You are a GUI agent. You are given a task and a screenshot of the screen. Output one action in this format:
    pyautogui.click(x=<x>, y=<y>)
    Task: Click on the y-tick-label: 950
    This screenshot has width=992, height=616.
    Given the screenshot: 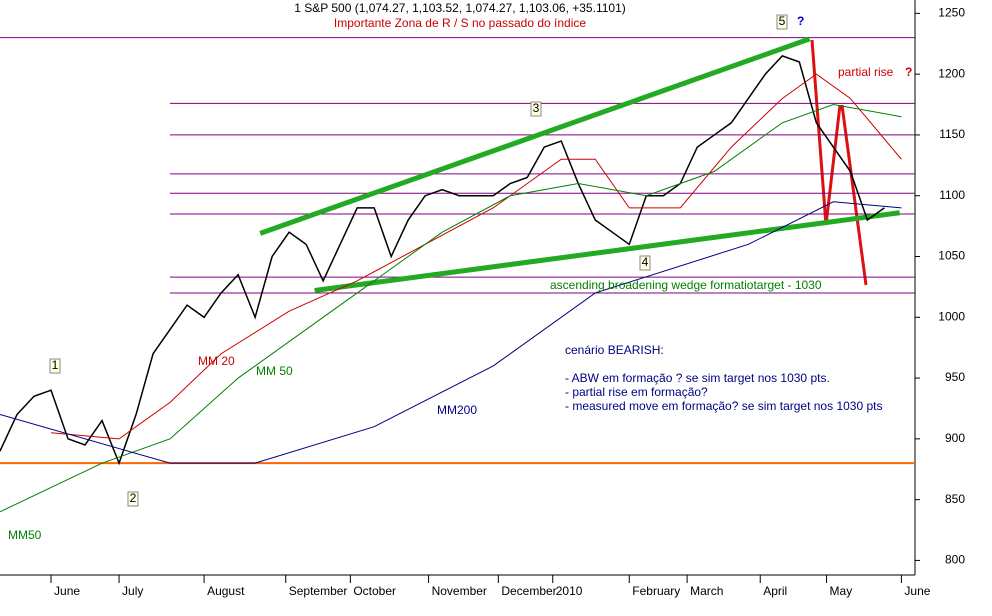 What is the action you would take?
    pyautogui.click(x=955, y=377)
    